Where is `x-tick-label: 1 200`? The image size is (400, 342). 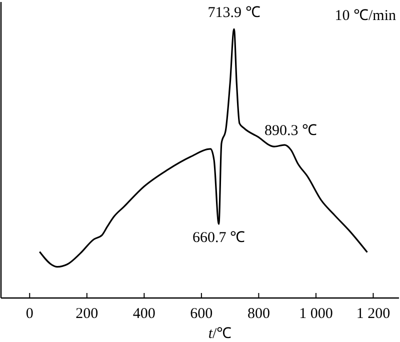
x-tick-label: 1 200 is located at coordinates (373, 314).